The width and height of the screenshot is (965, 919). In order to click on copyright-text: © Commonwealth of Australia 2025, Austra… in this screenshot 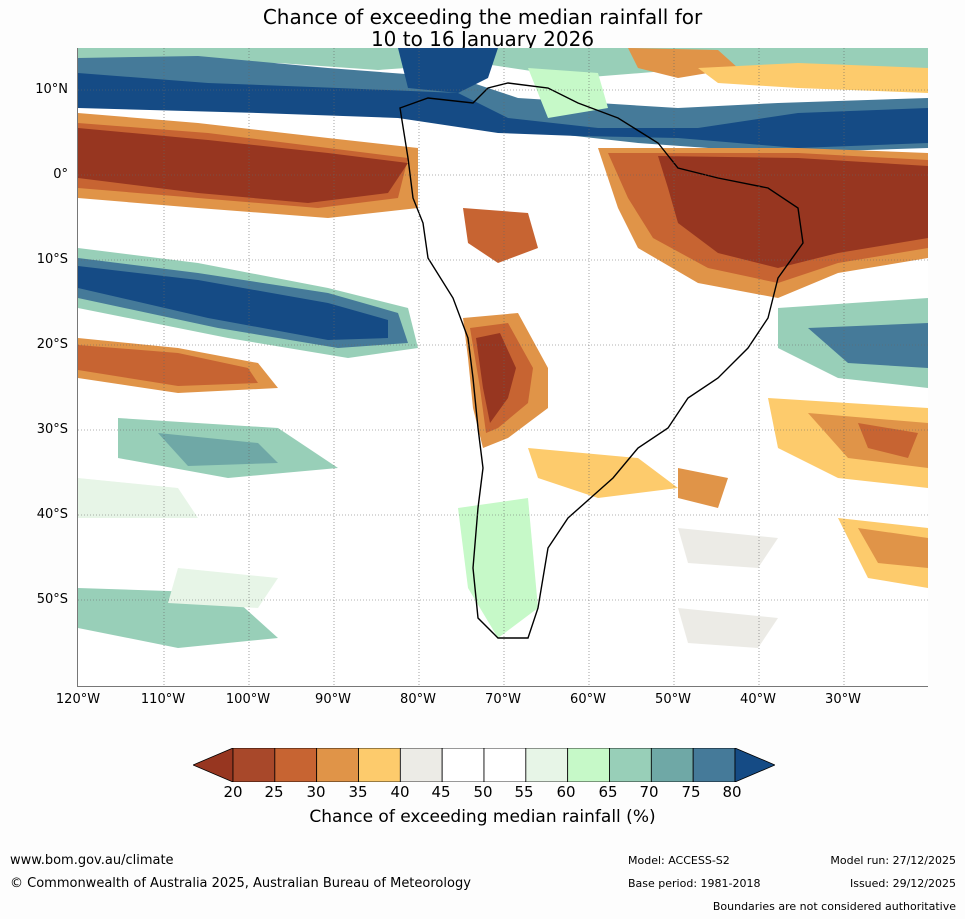, I will do `click(240, 883)`.